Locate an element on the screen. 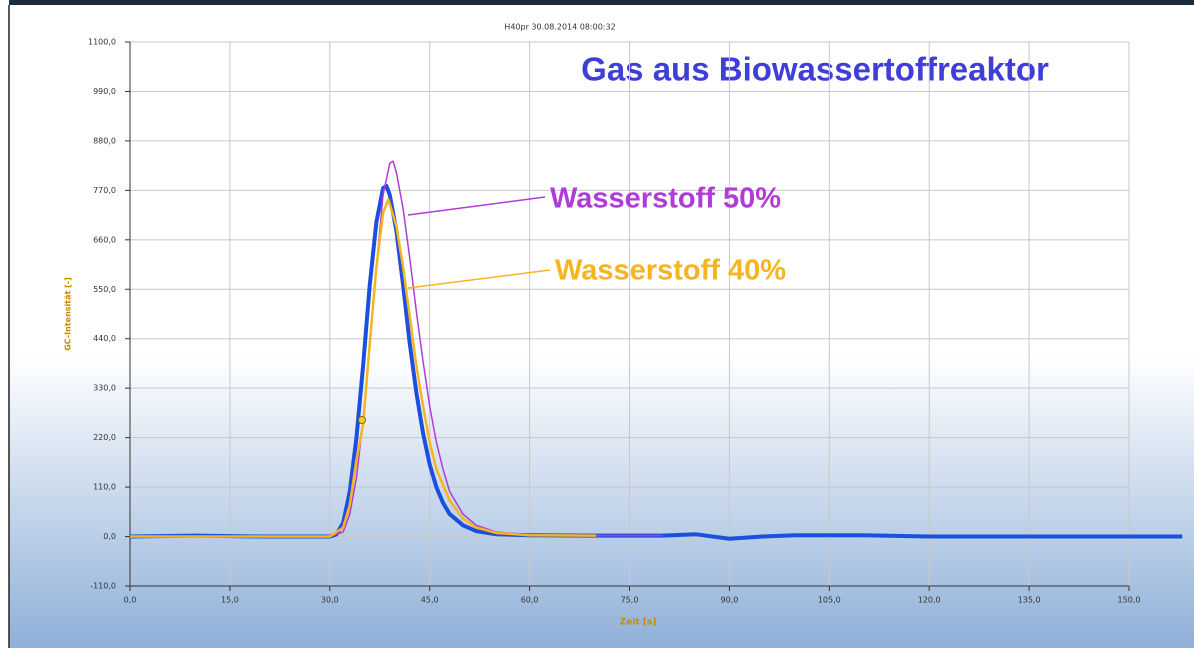 This screenshot has height=648, width=1194. x-tick-label: 120,0 is located at coordinates (929, 600).